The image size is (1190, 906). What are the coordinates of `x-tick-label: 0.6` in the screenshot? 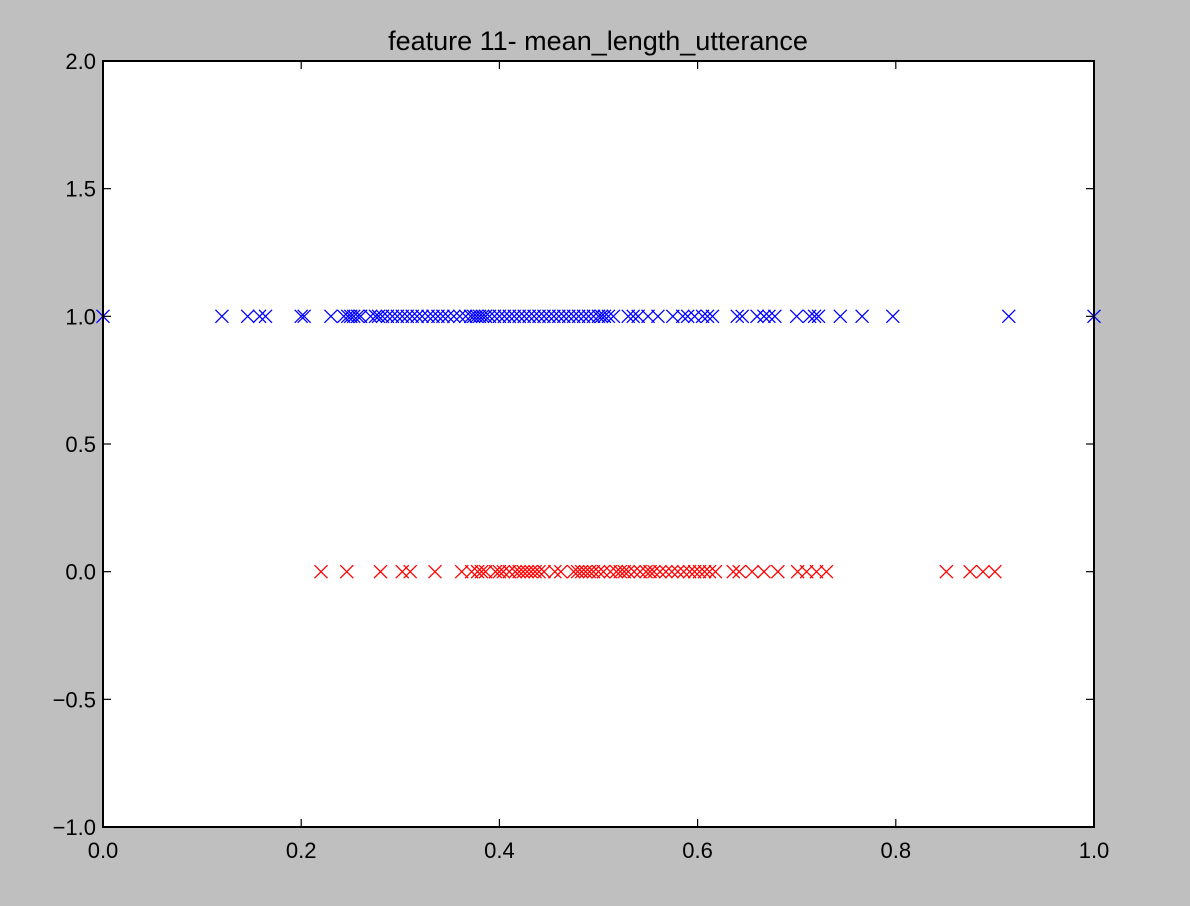 It's located at (697, 850).